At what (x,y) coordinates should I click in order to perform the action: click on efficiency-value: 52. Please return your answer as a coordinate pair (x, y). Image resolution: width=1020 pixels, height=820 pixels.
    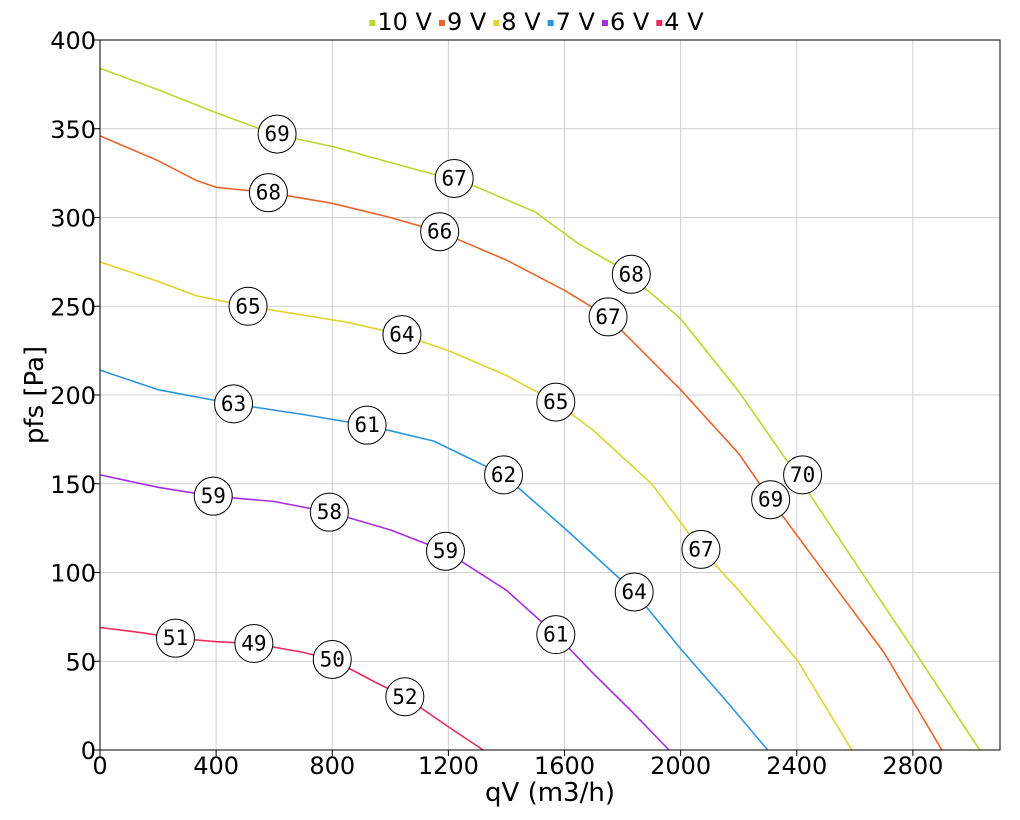
    Looking at the image, I should click on (404, 697).